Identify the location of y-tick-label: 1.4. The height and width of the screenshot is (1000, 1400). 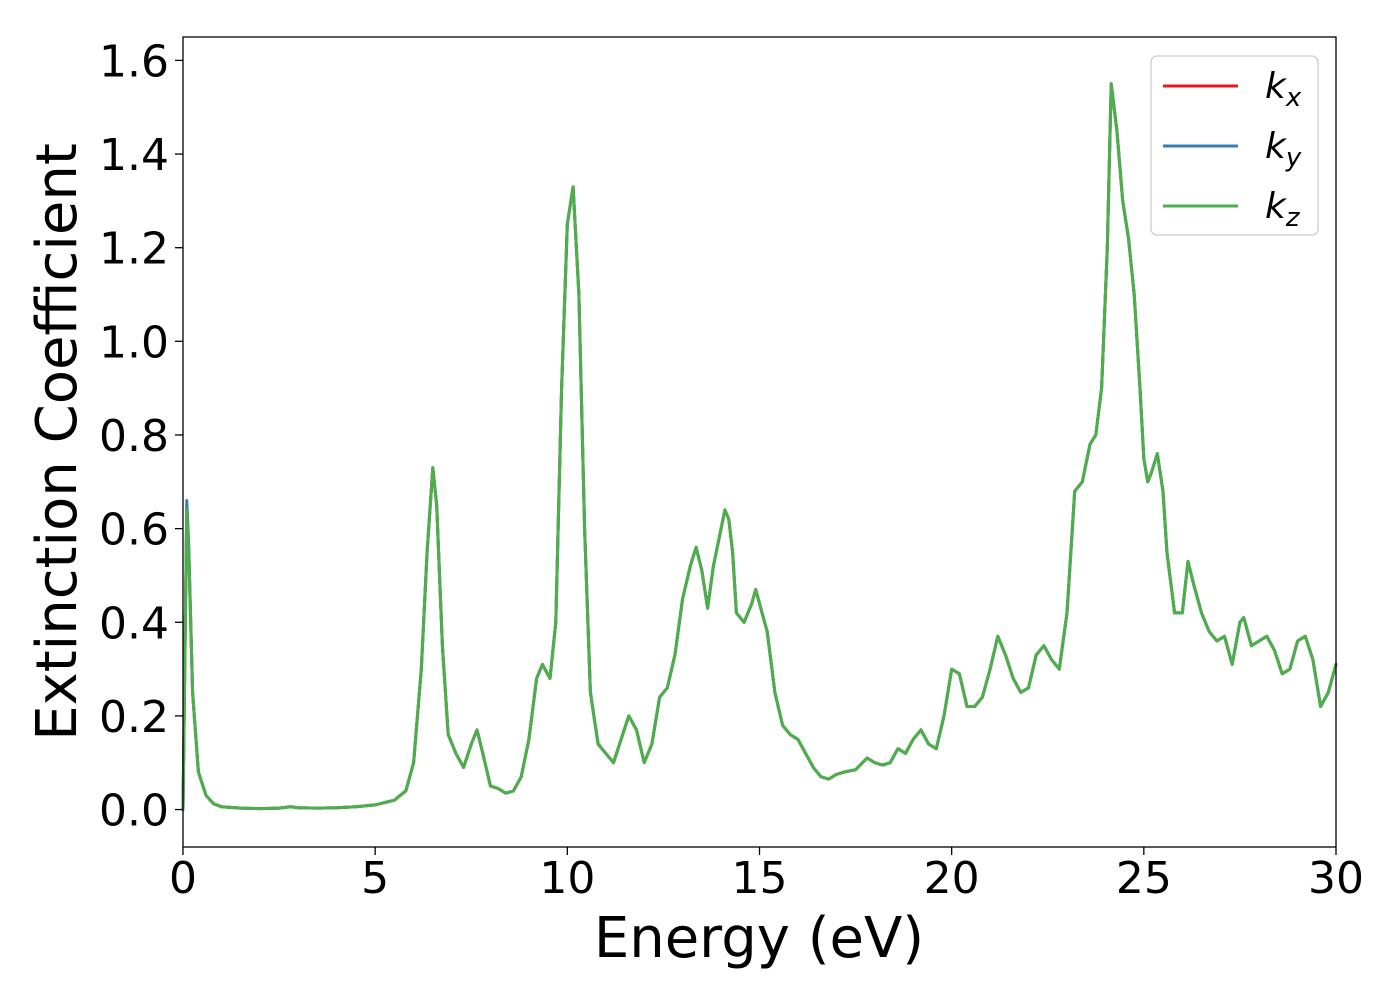
(134, 155).